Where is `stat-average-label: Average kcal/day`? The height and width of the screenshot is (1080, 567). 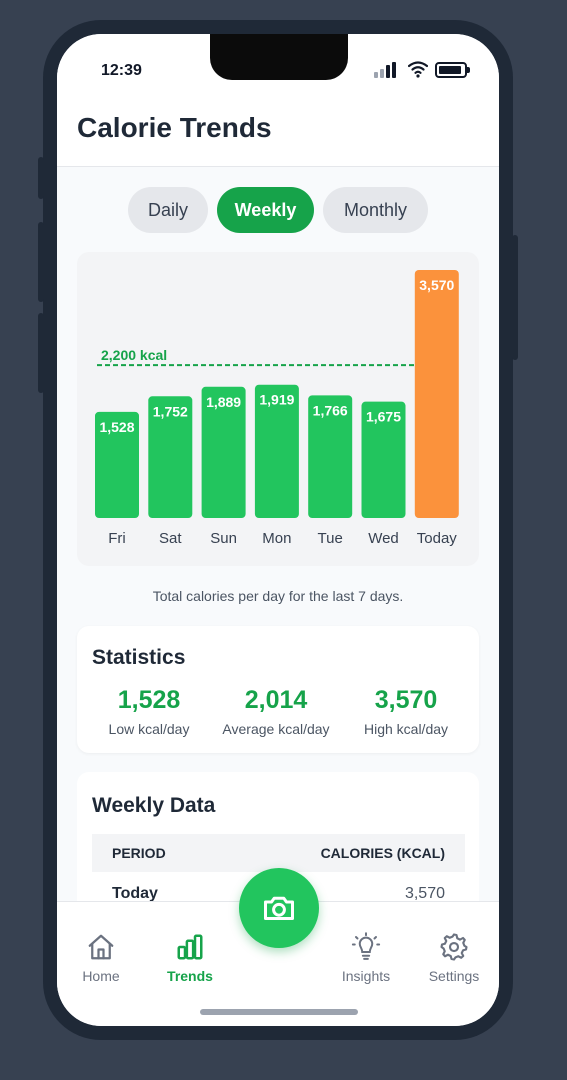
stat-average-label: Average kcal/day is located at coordinates (276, 729).